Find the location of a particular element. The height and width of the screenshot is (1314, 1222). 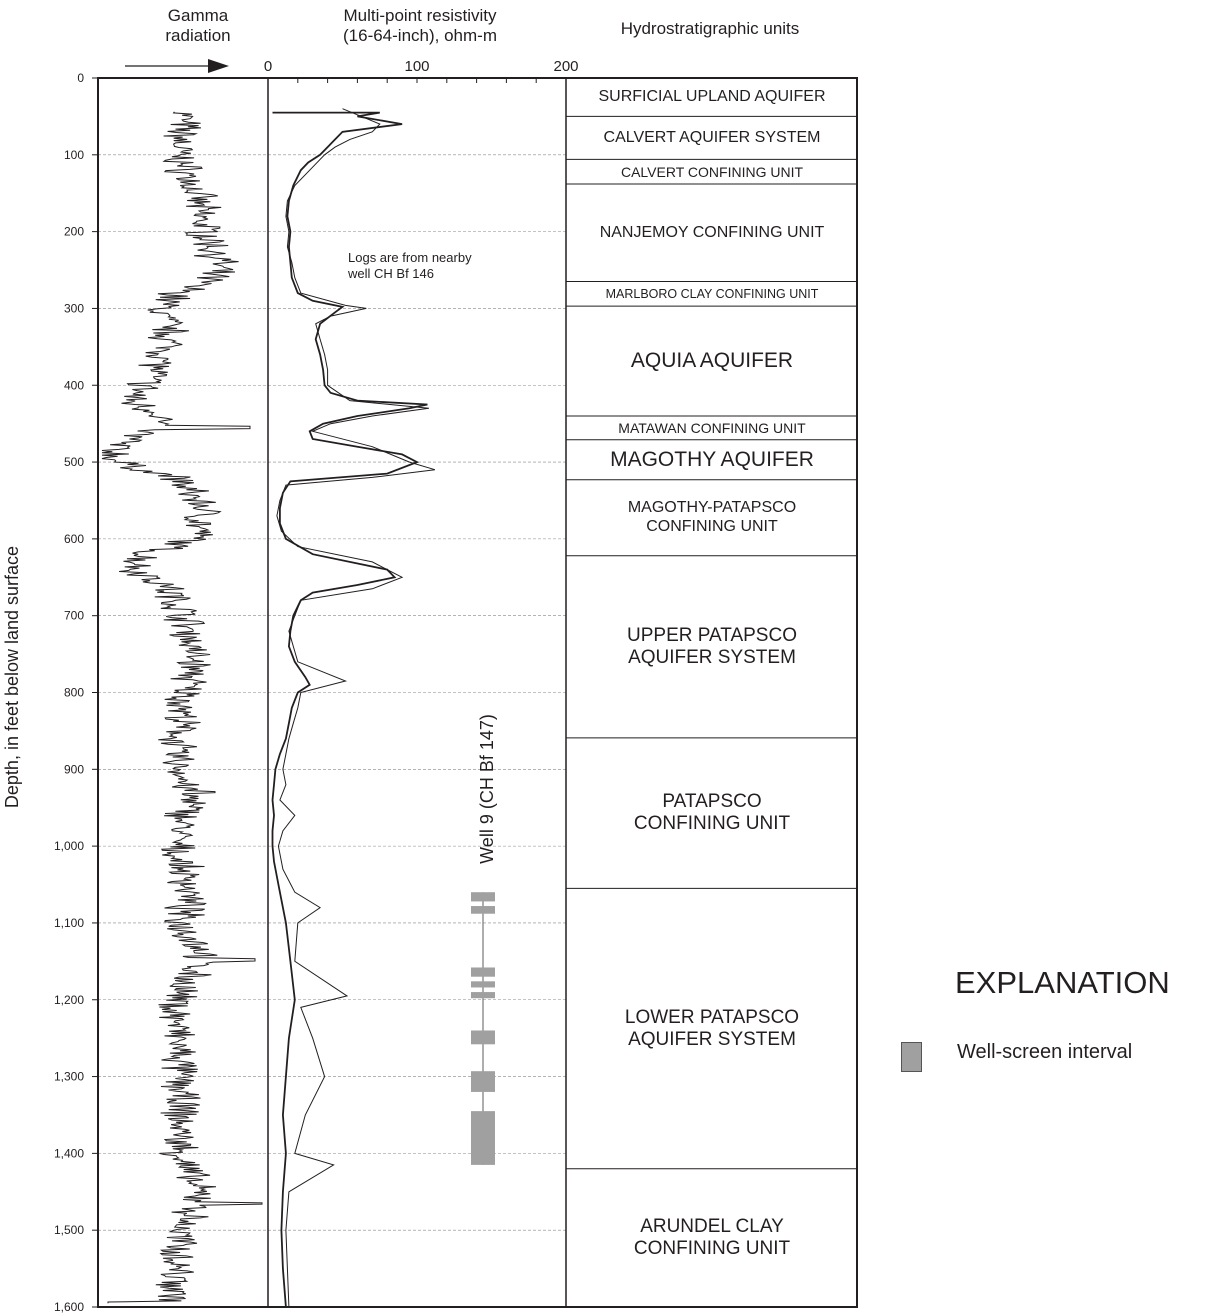

unit-label: UPPER PATAPSCO AQUIFER SYSTEM is located at coordinates (712, 646).